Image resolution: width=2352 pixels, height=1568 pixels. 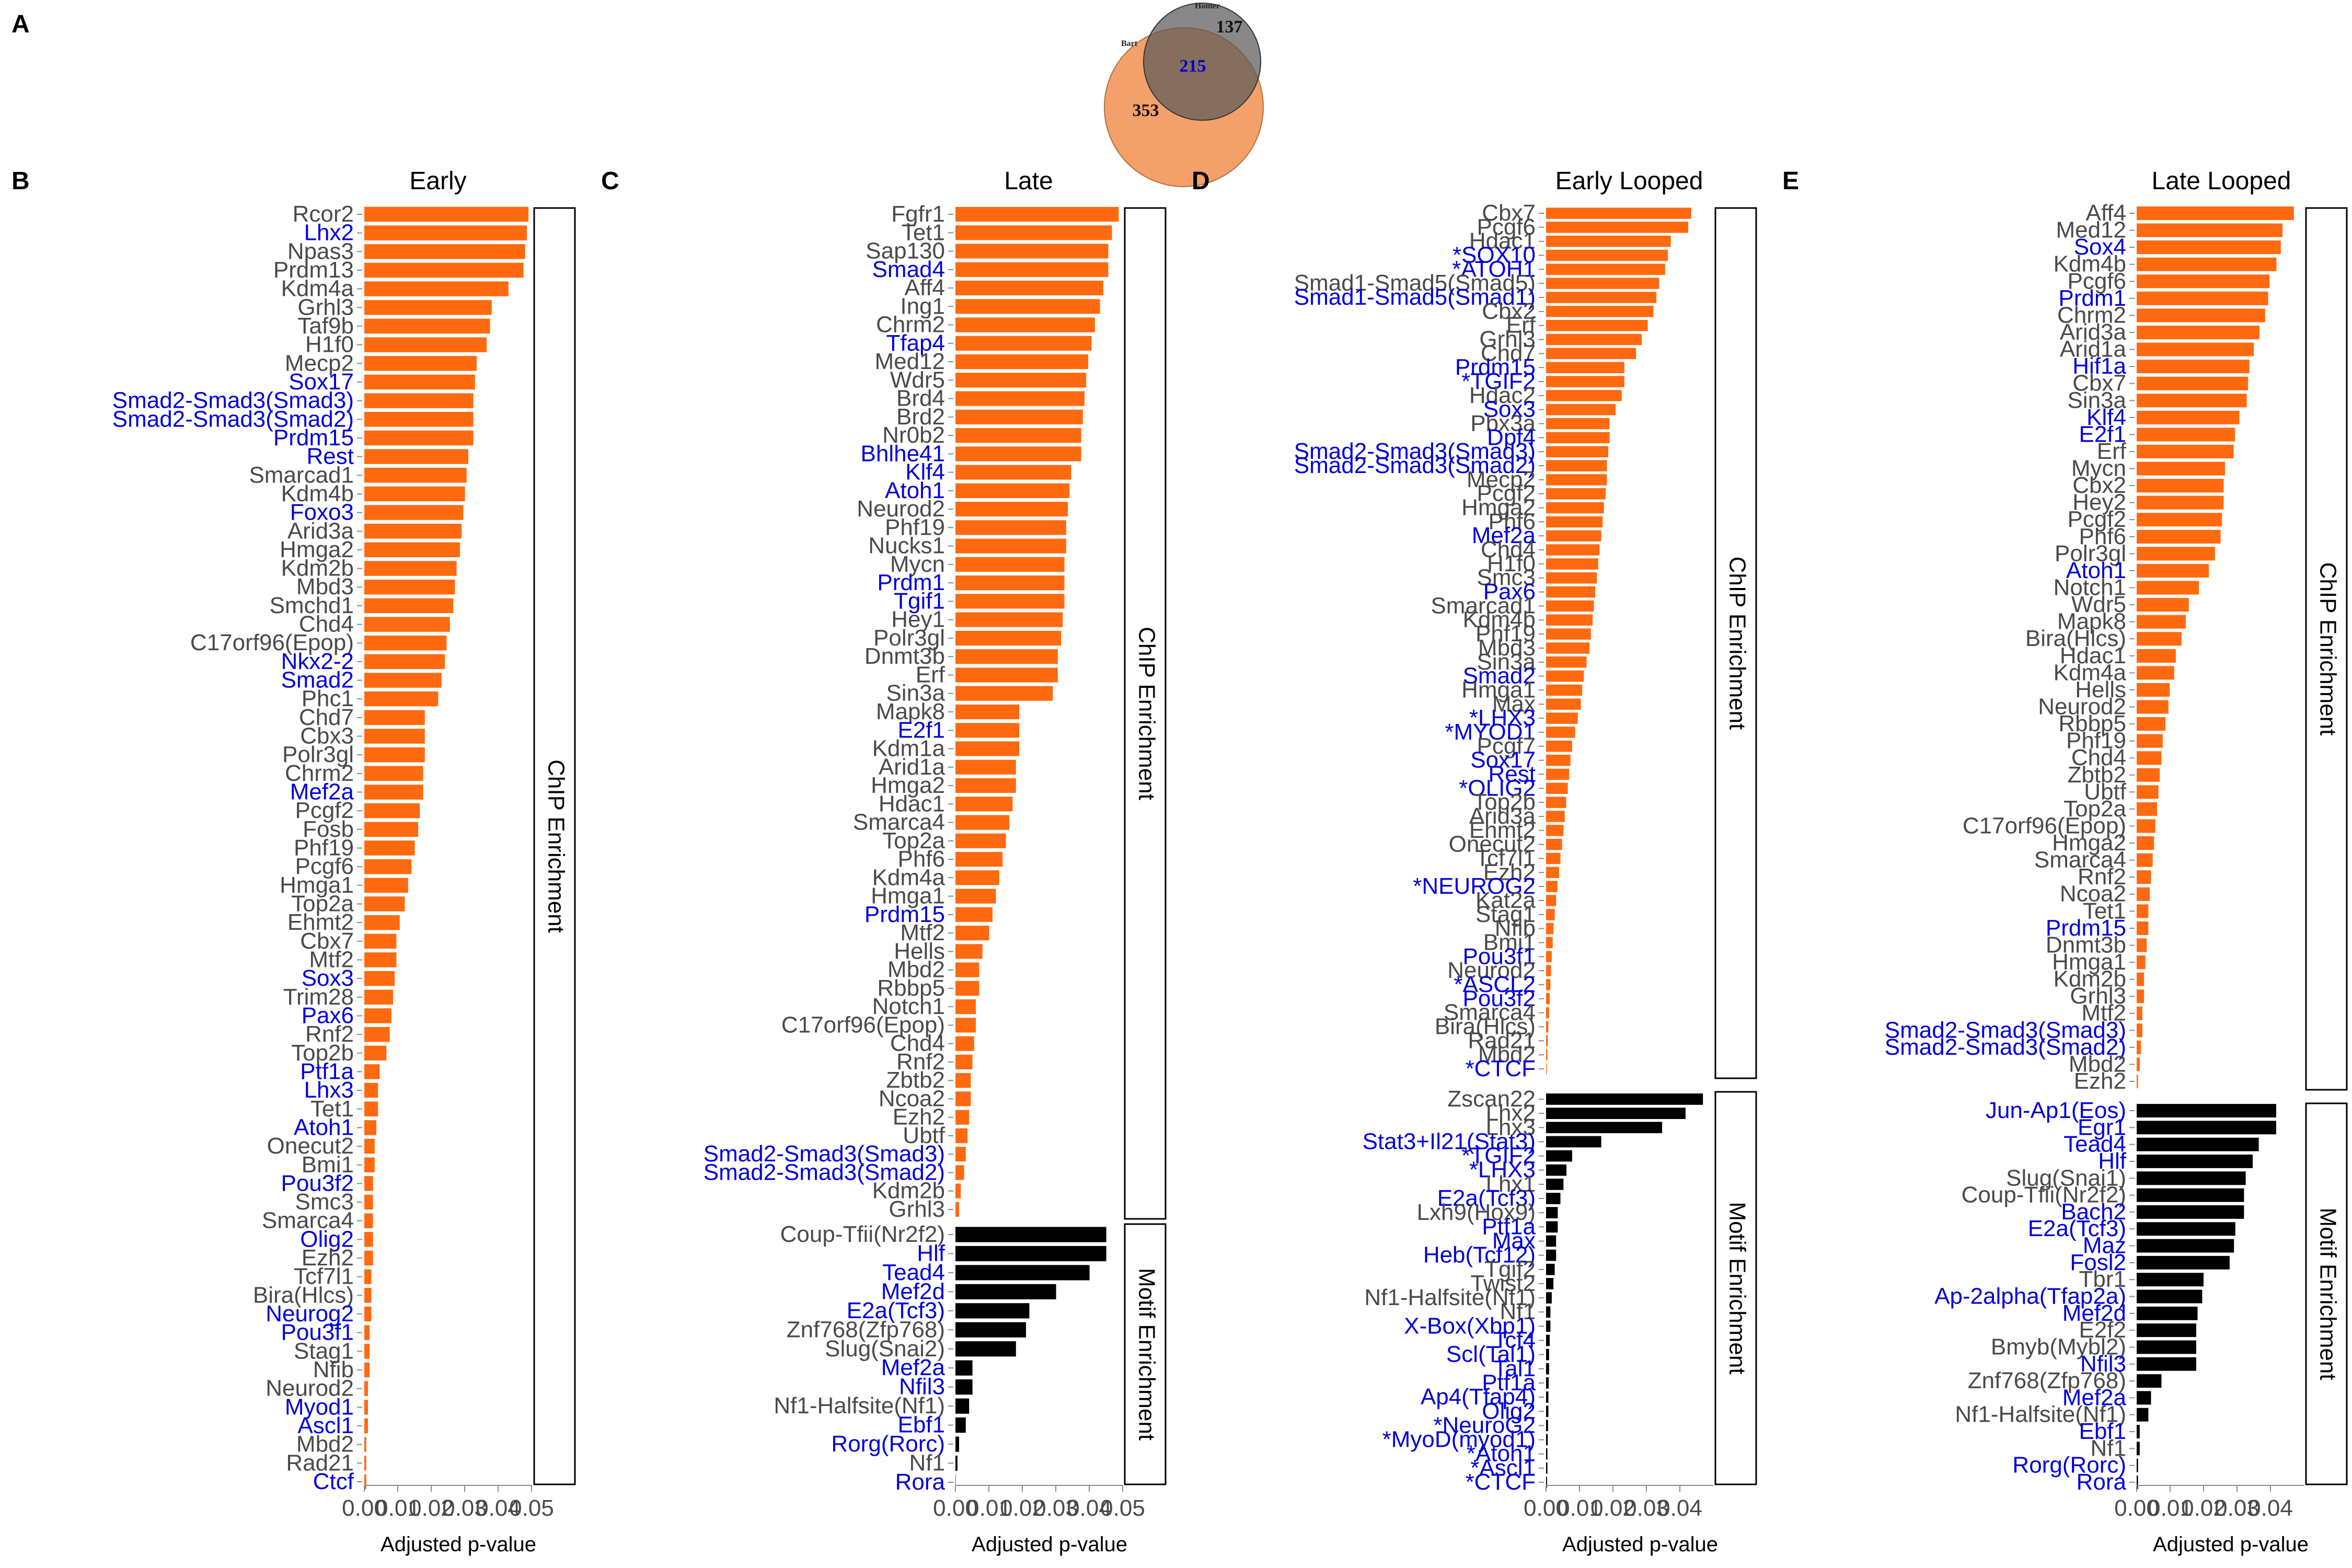 I want to click on category-label: Bira(Hlcs), so click(x=303, y=1295).